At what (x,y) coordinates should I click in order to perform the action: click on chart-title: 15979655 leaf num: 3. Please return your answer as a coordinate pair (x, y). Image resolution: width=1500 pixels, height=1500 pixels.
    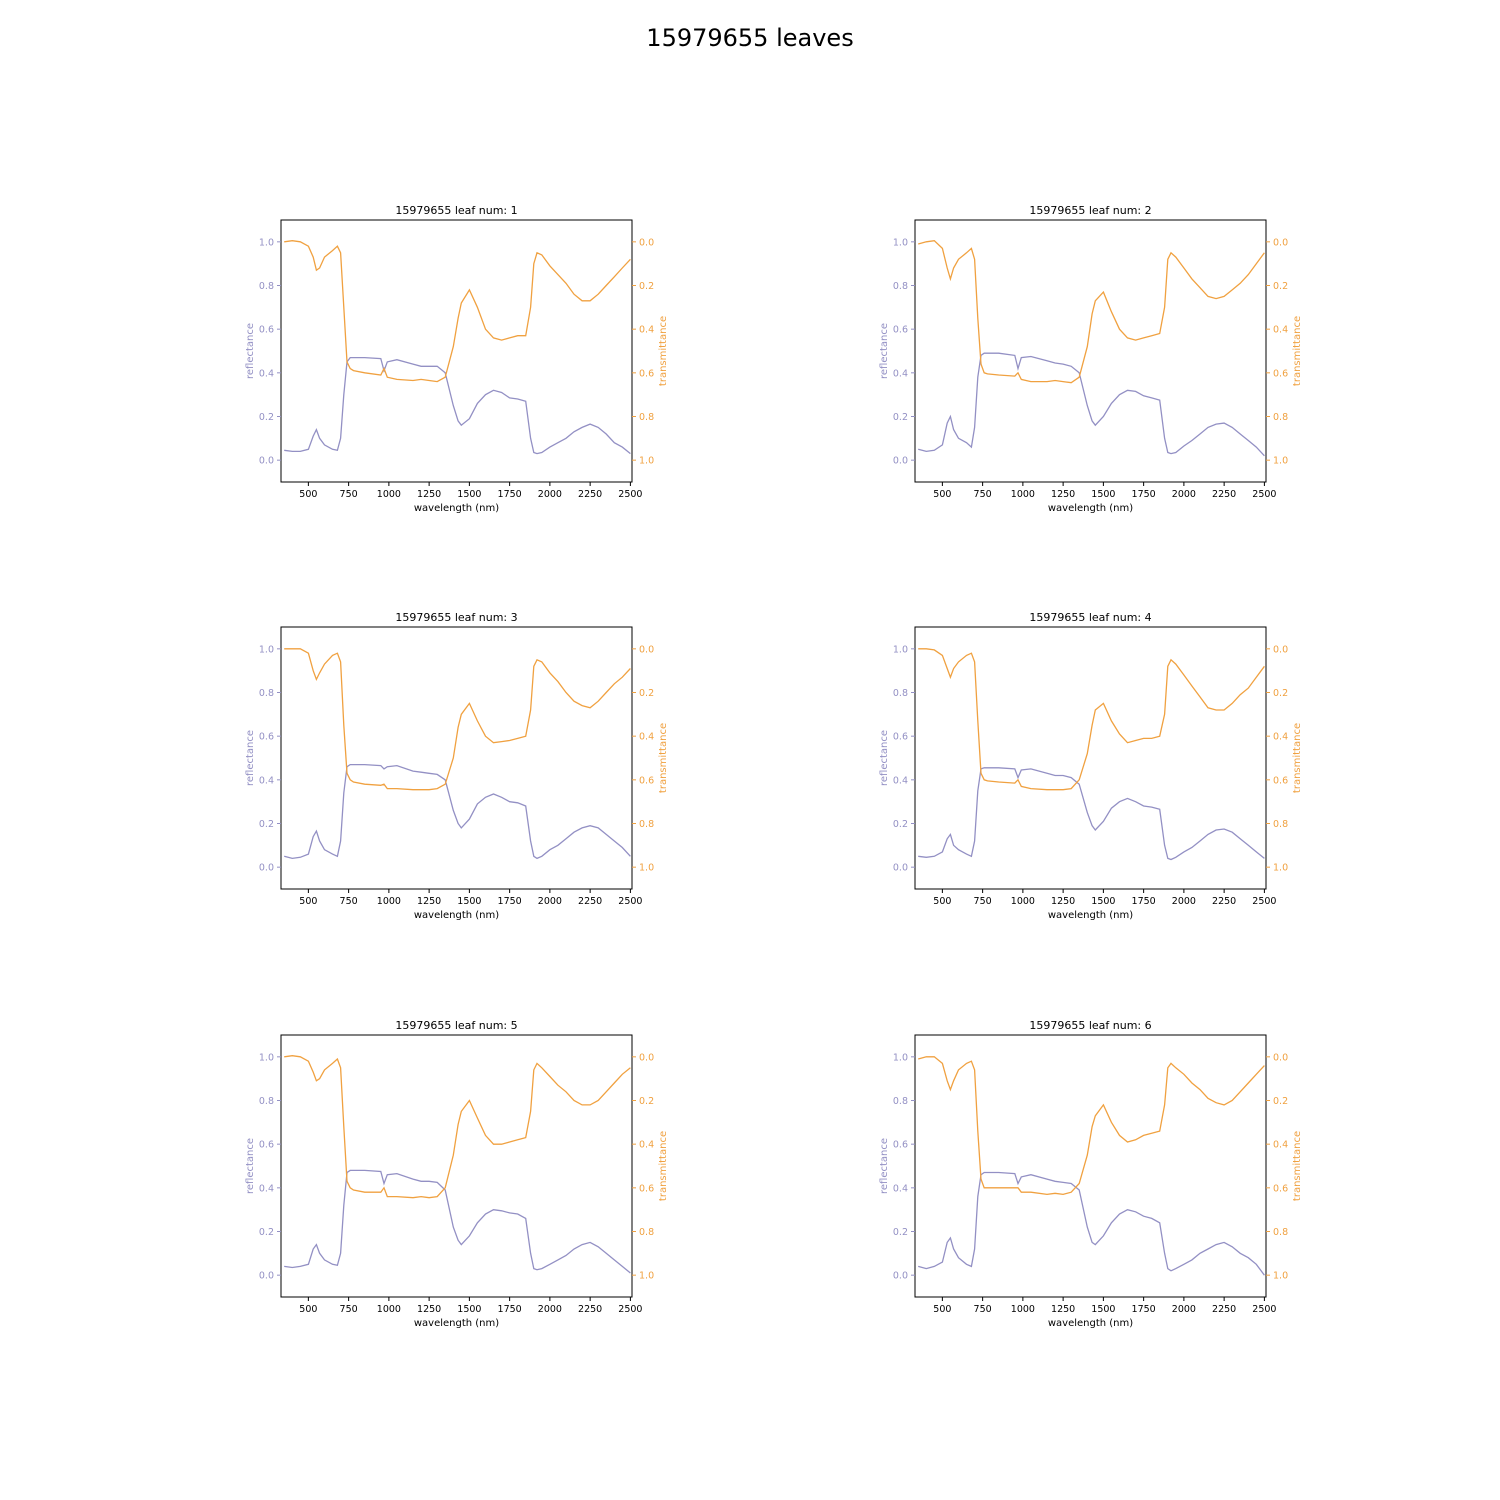
    Looking at the image, I should click on (456, 617).